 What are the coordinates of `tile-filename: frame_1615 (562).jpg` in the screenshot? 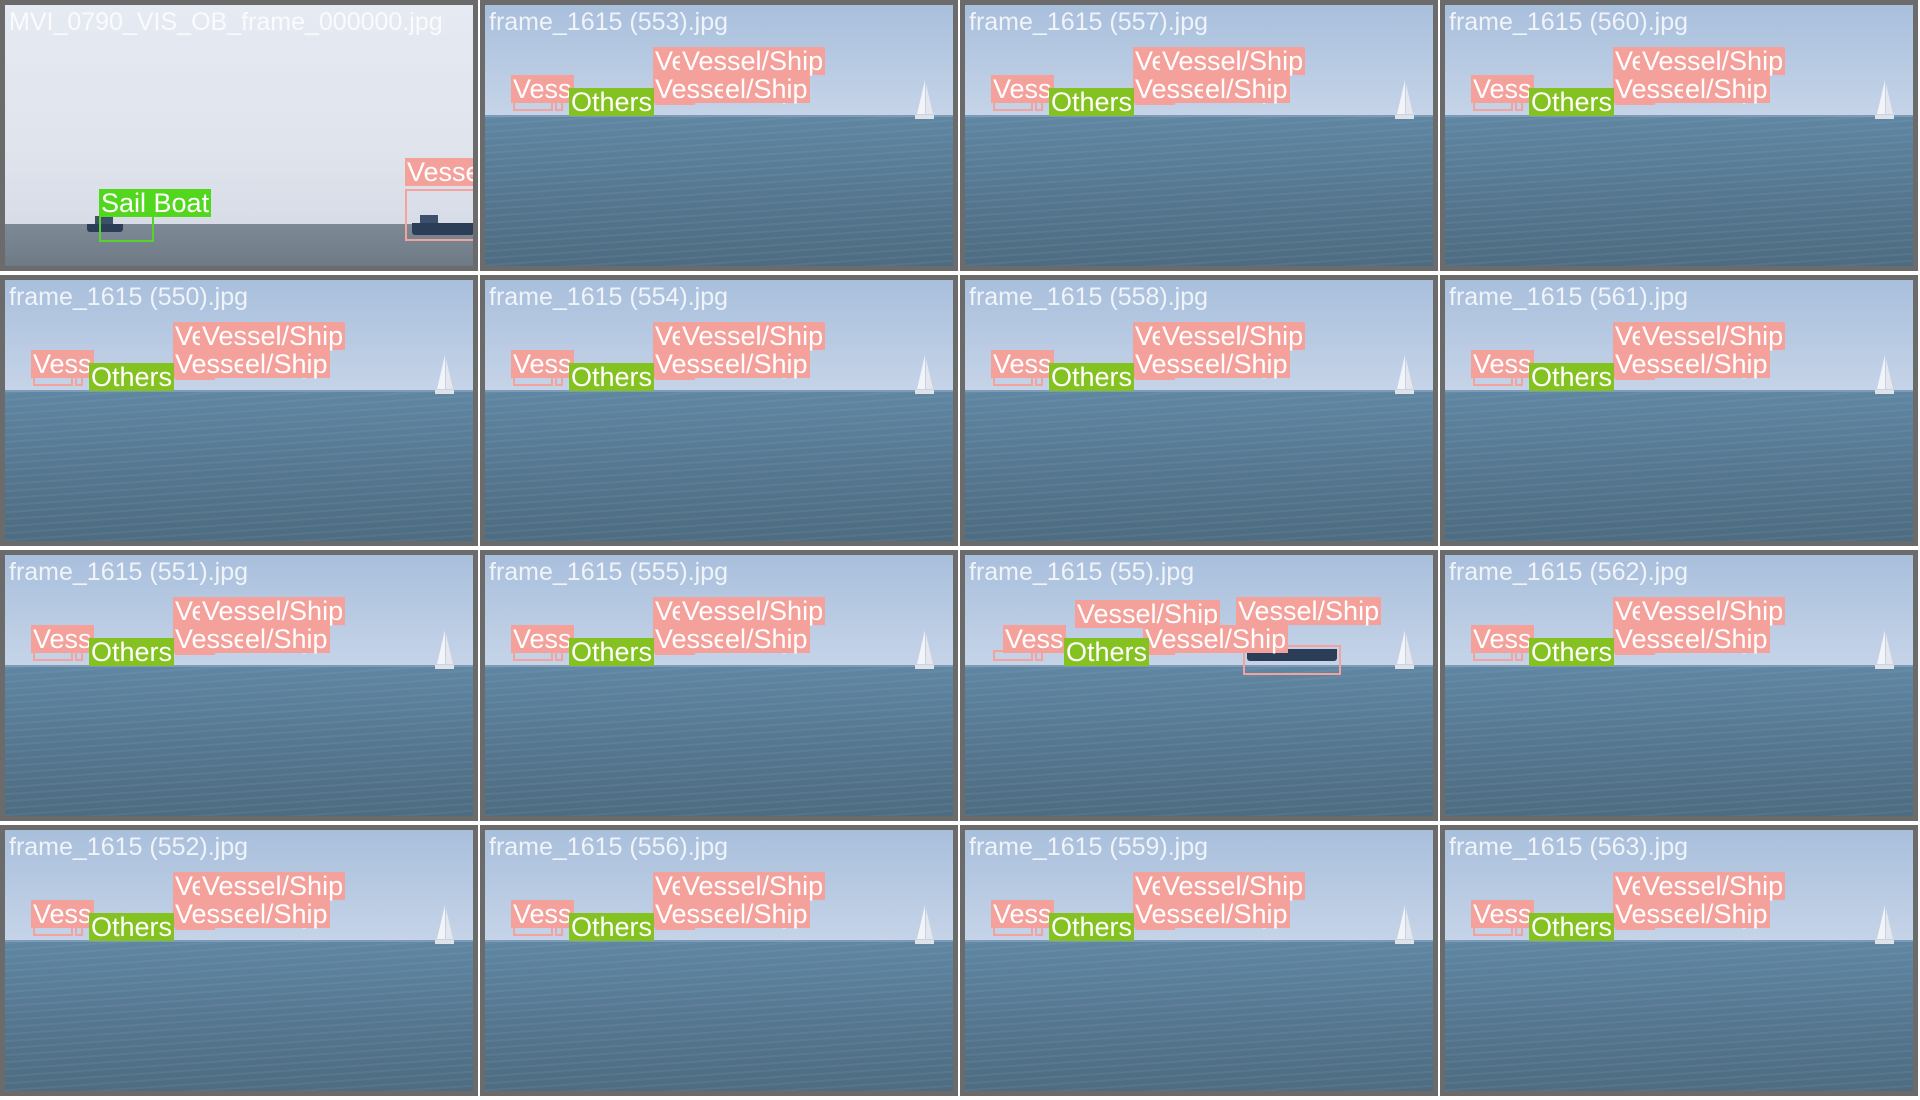 It's located at (1569, 572).